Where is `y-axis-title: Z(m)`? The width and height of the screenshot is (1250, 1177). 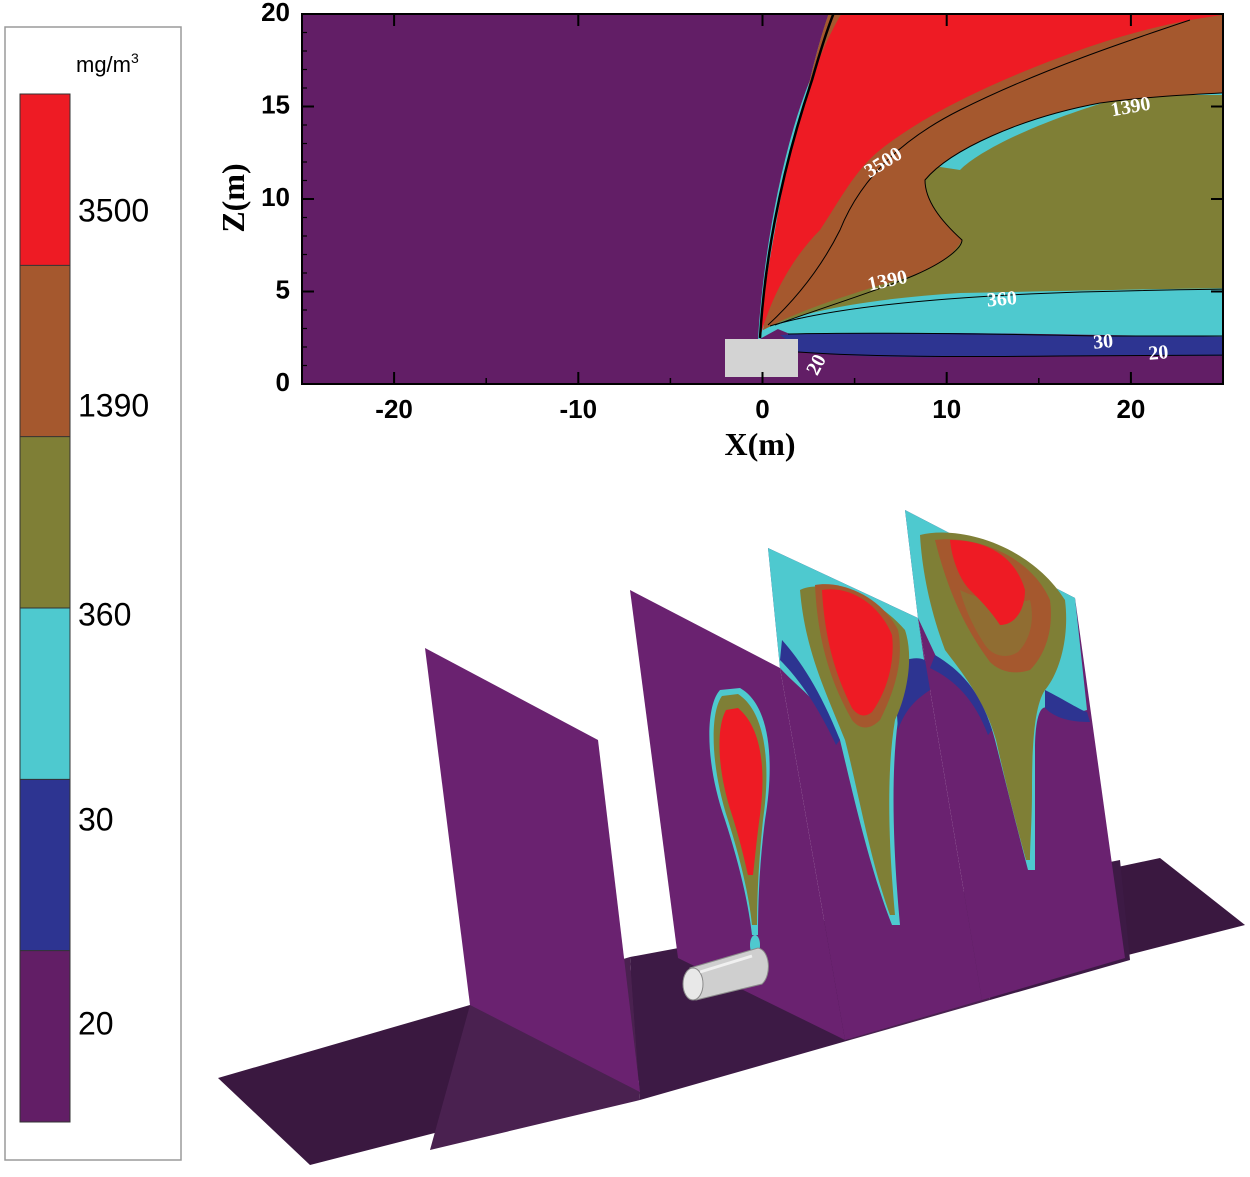 y-axis-title: Z(m) is located at coordinates (233, 197).